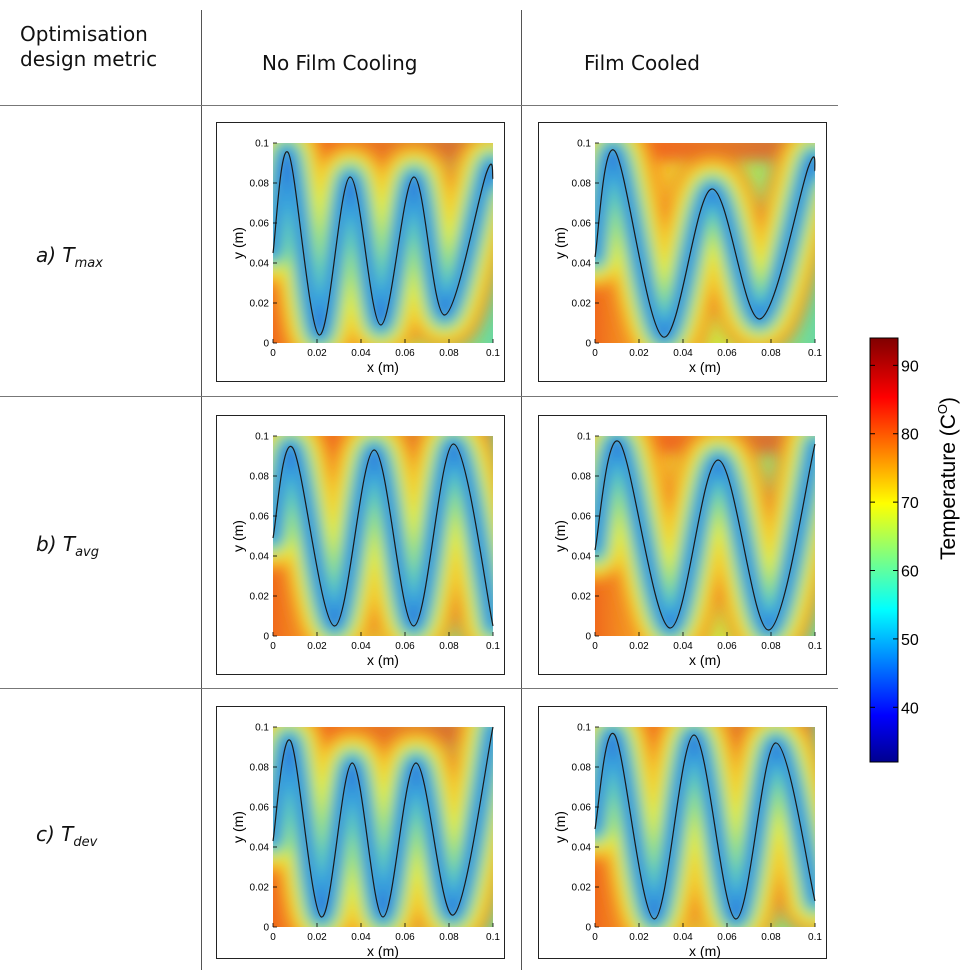 The image size is (962, 970). What do you see at coordinates (948, 478) in the screenshot?
I see `colorbar-title: Temperature (CO)` at bounding box center [948, 478].